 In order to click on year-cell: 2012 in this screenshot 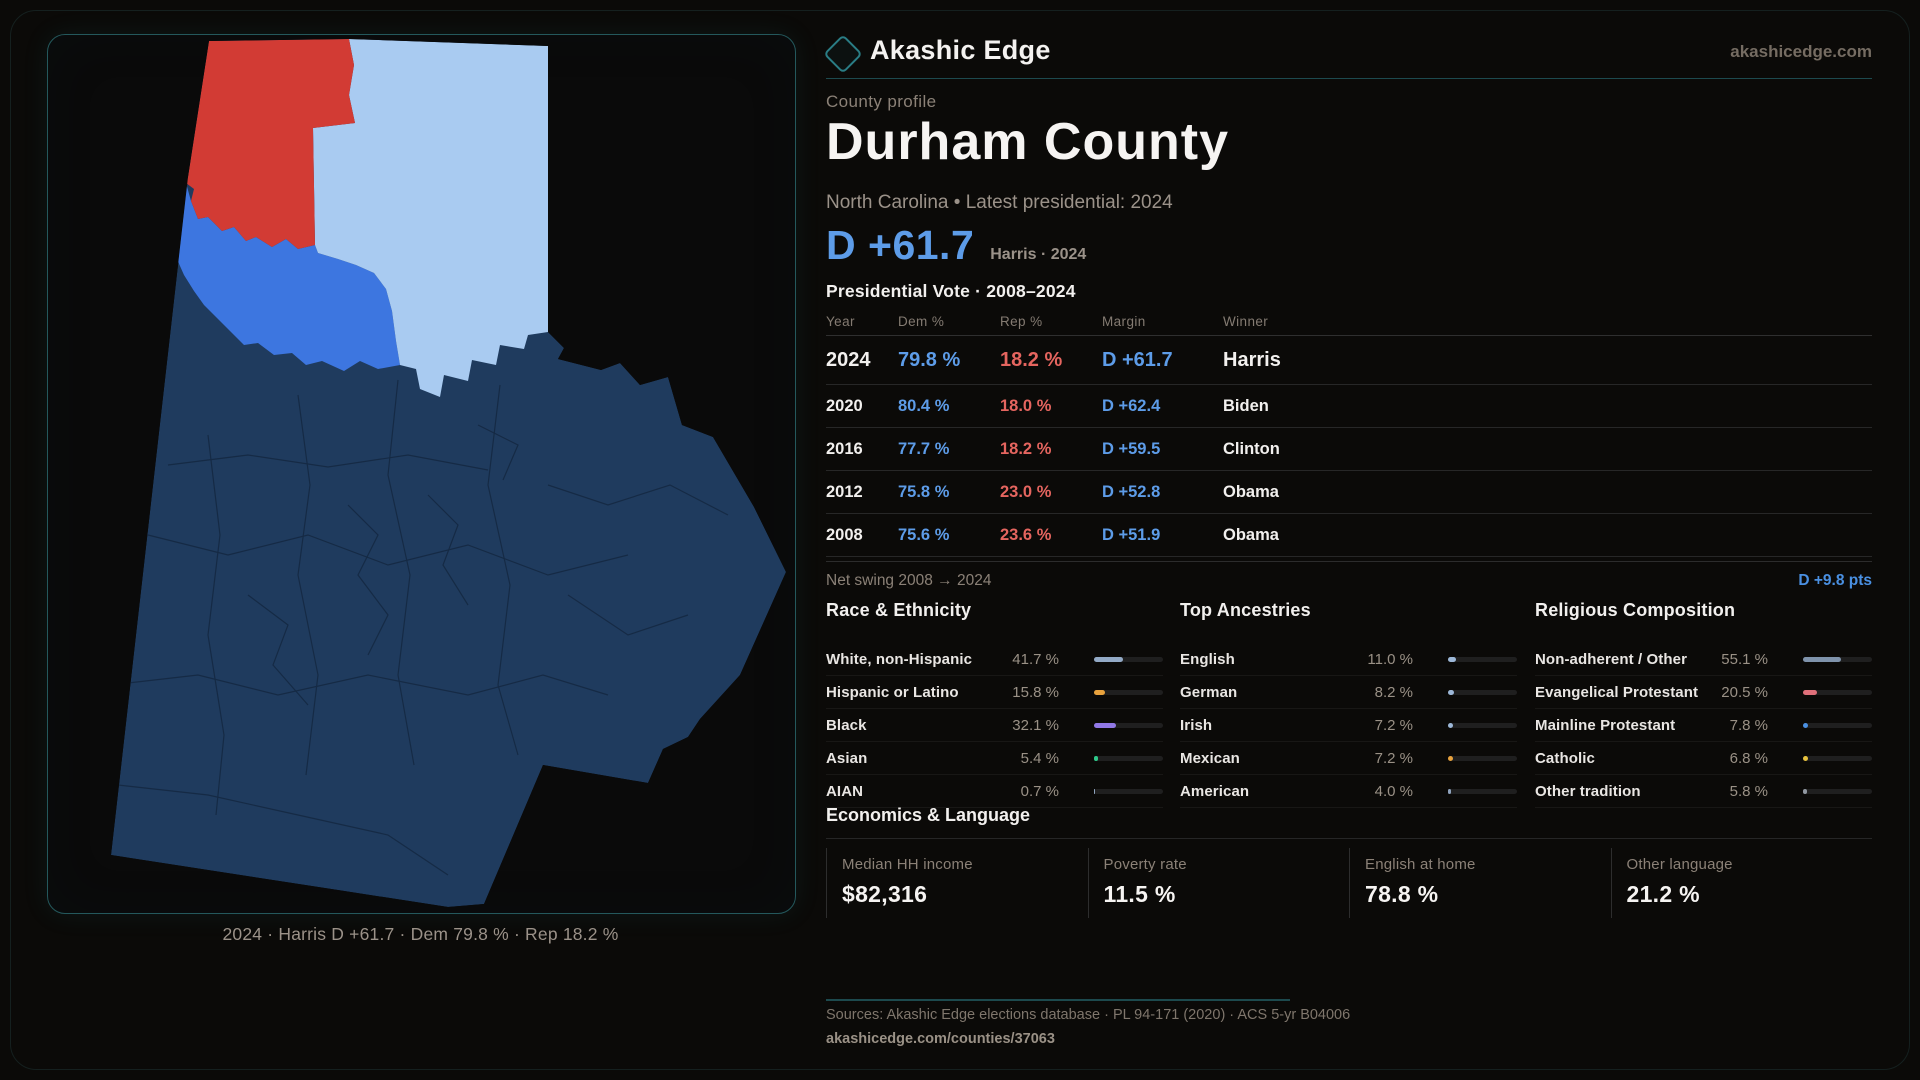, I will do `click(844, 491)`.